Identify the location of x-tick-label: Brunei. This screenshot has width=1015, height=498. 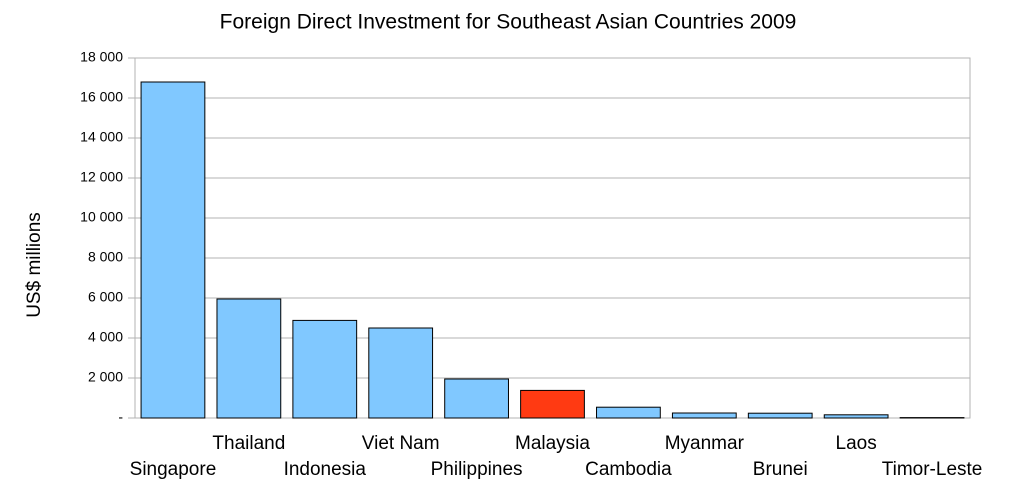
(780, 469).